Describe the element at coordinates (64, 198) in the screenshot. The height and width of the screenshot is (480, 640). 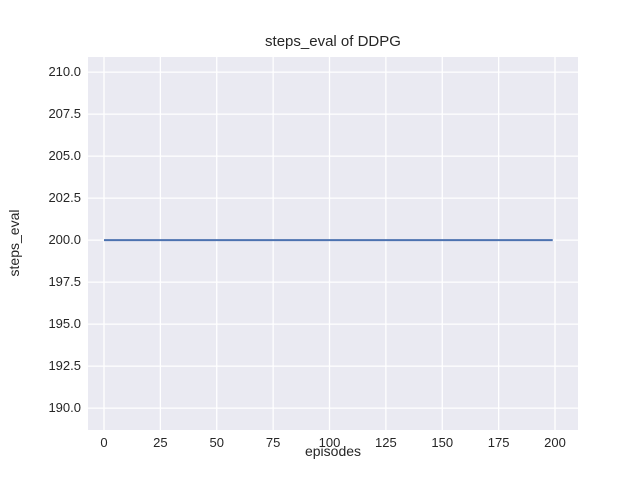
I see `y-tick-label: 202.5` at that location.